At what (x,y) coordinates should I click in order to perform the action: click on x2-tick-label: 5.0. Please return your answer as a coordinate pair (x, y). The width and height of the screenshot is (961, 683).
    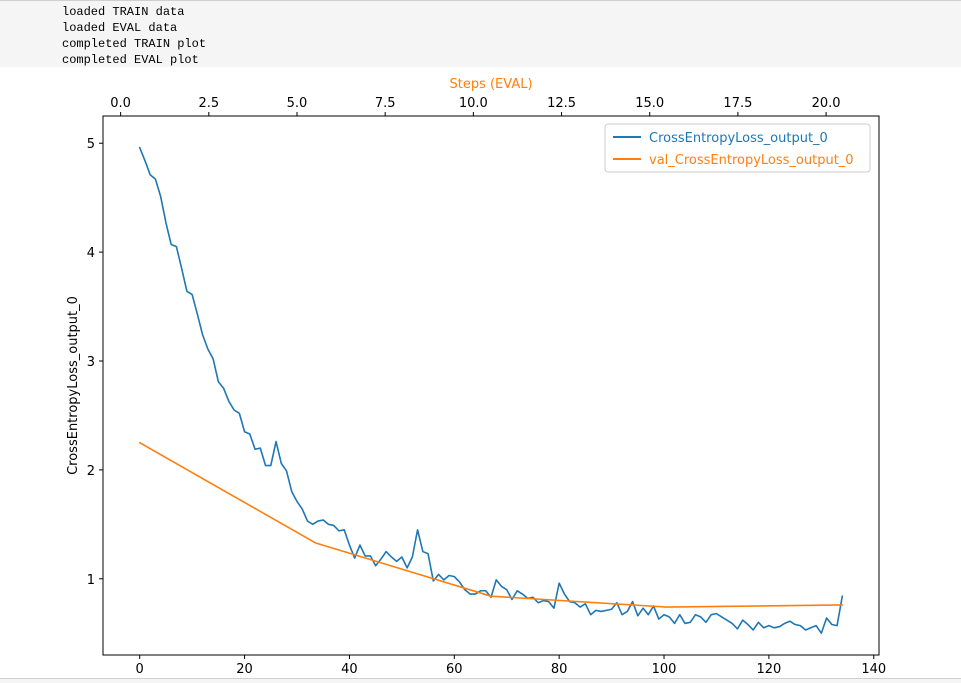
    Looking at the image, I should click on (297, 103).